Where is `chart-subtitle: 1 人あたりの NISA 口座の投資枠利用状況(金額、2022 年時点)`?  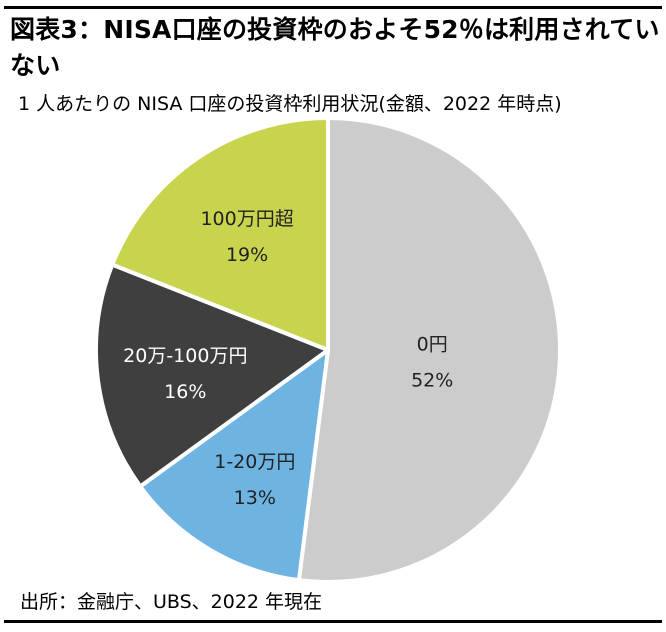 chart-subtitle: 1 人あたりの NISA 口座の投資枠利用状況(金額、2022 年時点) is located at coordinates (290, 104).